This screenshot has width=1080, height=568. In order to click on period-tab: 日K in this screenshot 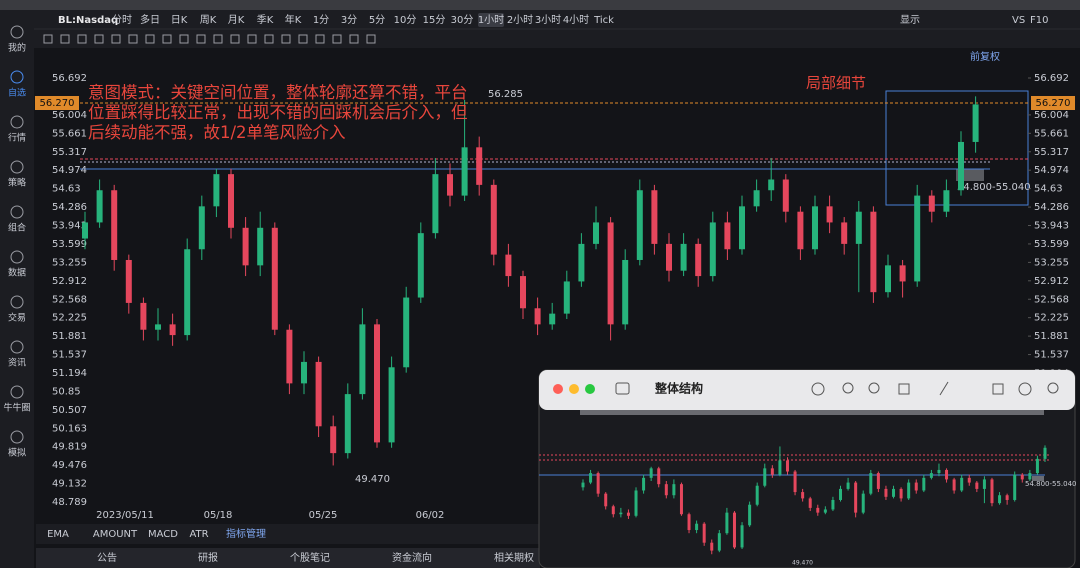, I will do `click(179, 20)`.